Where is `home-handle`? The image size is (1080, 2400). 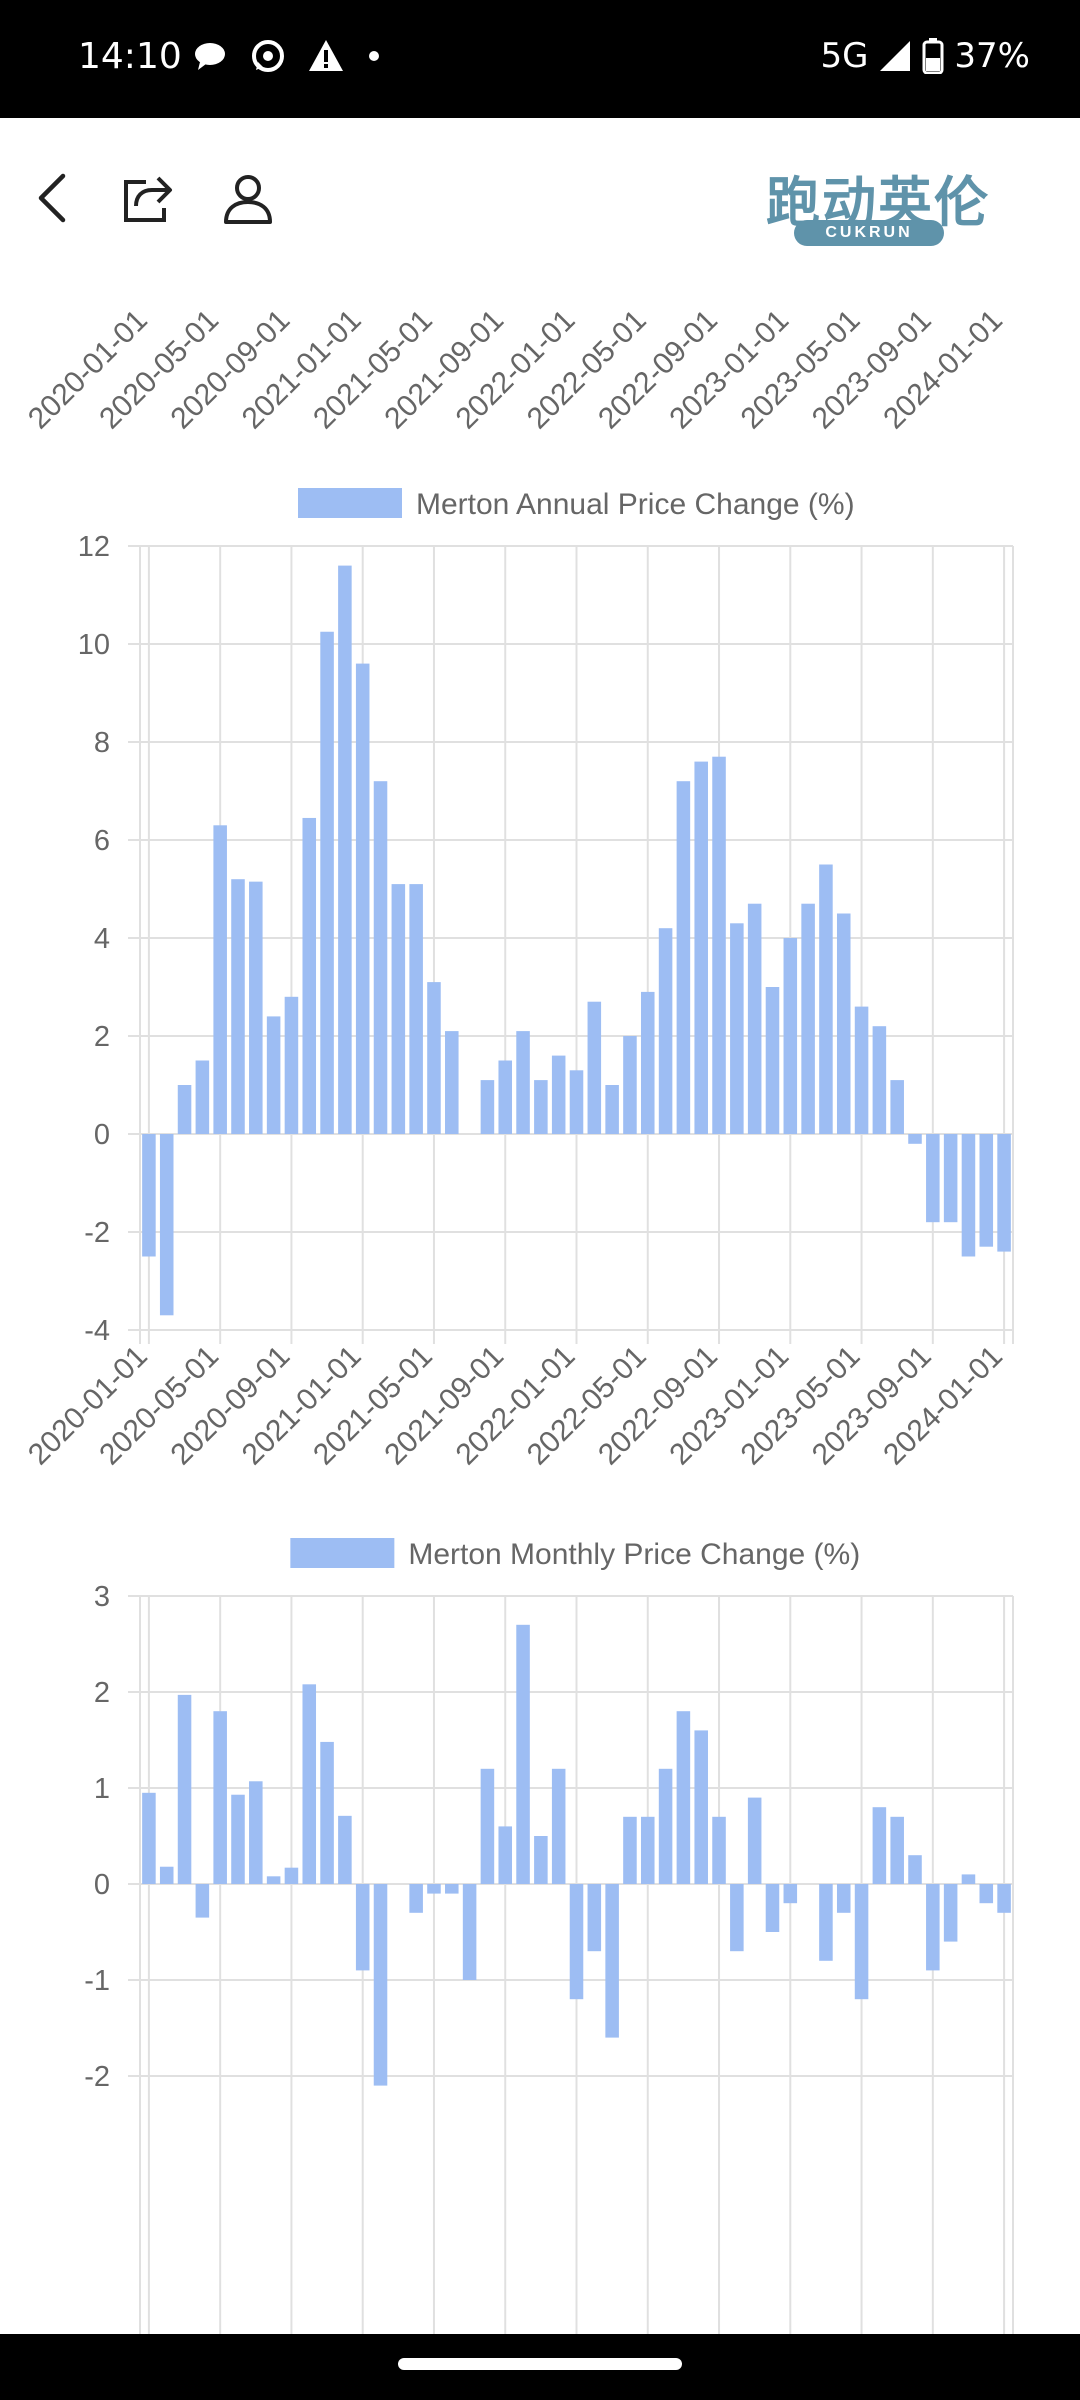
home-handle is located at coordinates (540, 2364).